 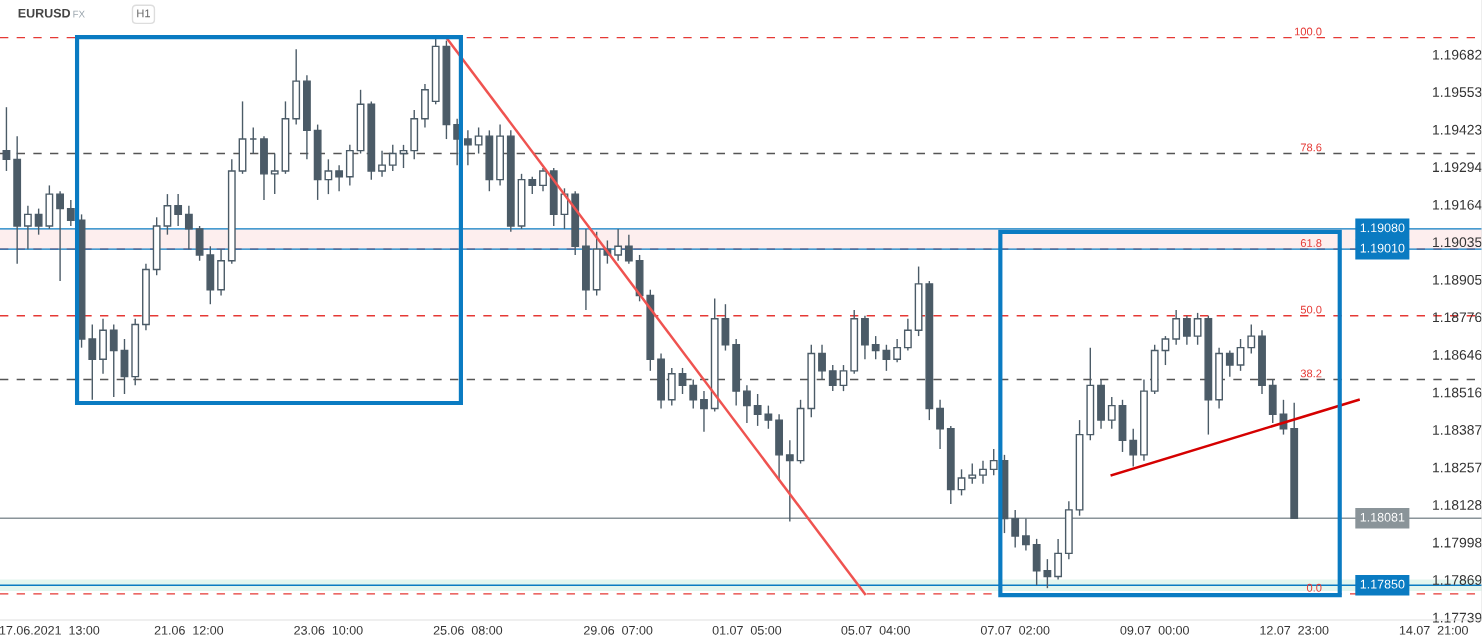 What do you see at coordinates (875, 630) in the screenshot?
I see `x-tick-label: 05.07 04:00` at bounding box center [875, 630].